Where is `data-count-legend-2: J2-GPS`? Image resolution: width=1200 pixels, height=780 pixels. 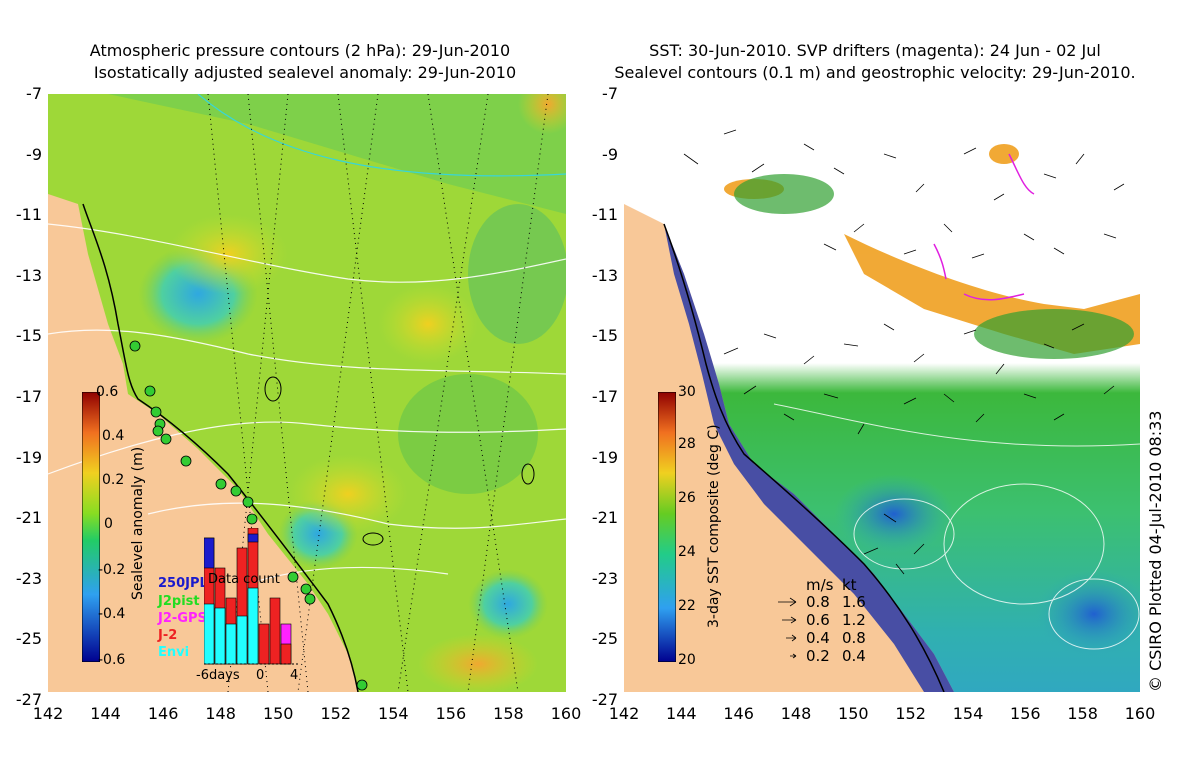
data-count-legend-2: J2-GPS is located at coordinates (182, 618).